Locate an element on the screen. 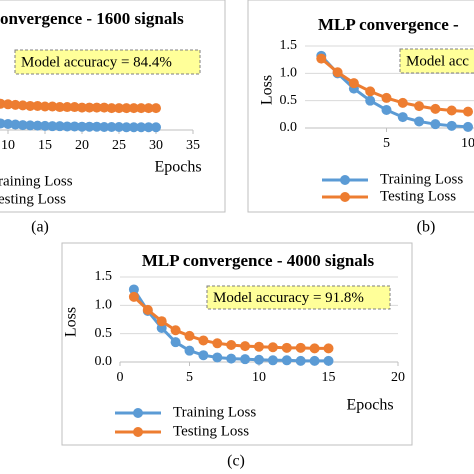 This screenshot has height=474, width=474. y-tick-label: 0.0 is located at coordinates (289, 127).